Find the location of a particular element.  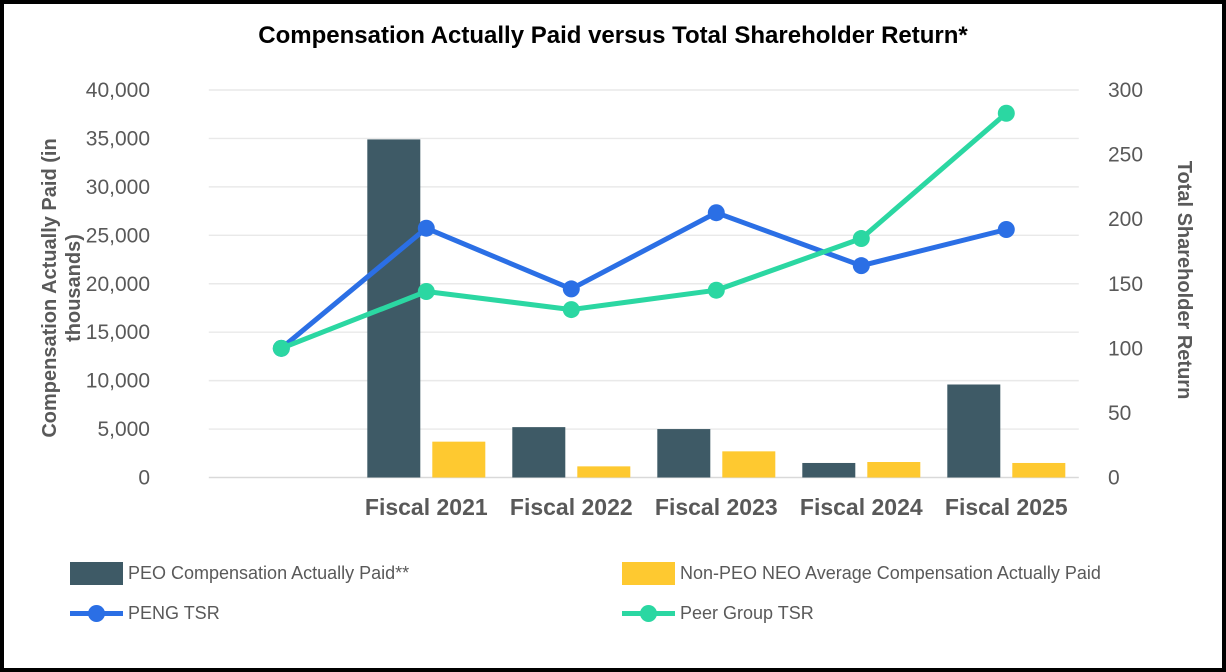

y-axis-tick-left: 25,000 is located at coordinates (118, 235).